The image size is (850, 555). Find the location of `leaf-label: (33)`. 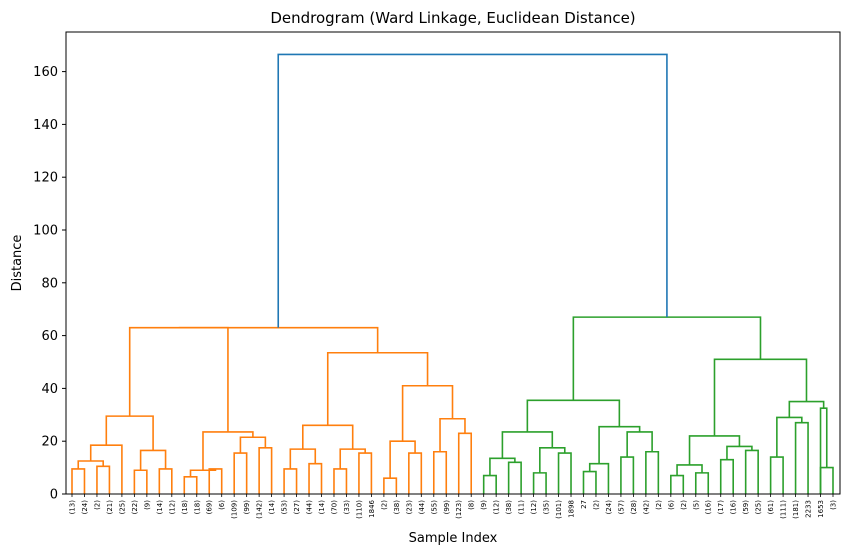

leaf-label: (33) is located at coordinates (347, 507).